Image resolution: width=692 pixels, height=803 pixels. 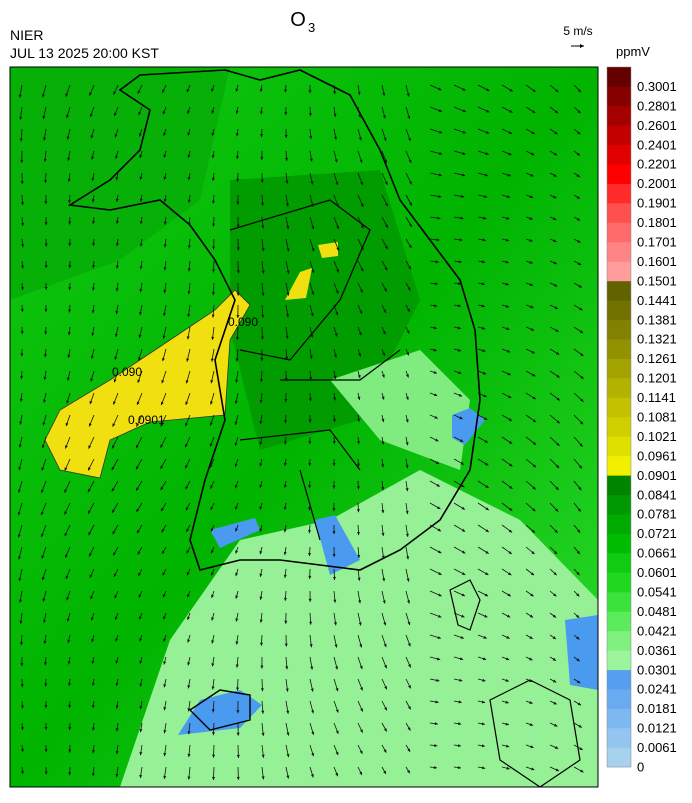 What do you see at coordinates (656, 397) in the screenshot?
I see `colorbar-label: 0.1141` at bounding box center [656, 397].